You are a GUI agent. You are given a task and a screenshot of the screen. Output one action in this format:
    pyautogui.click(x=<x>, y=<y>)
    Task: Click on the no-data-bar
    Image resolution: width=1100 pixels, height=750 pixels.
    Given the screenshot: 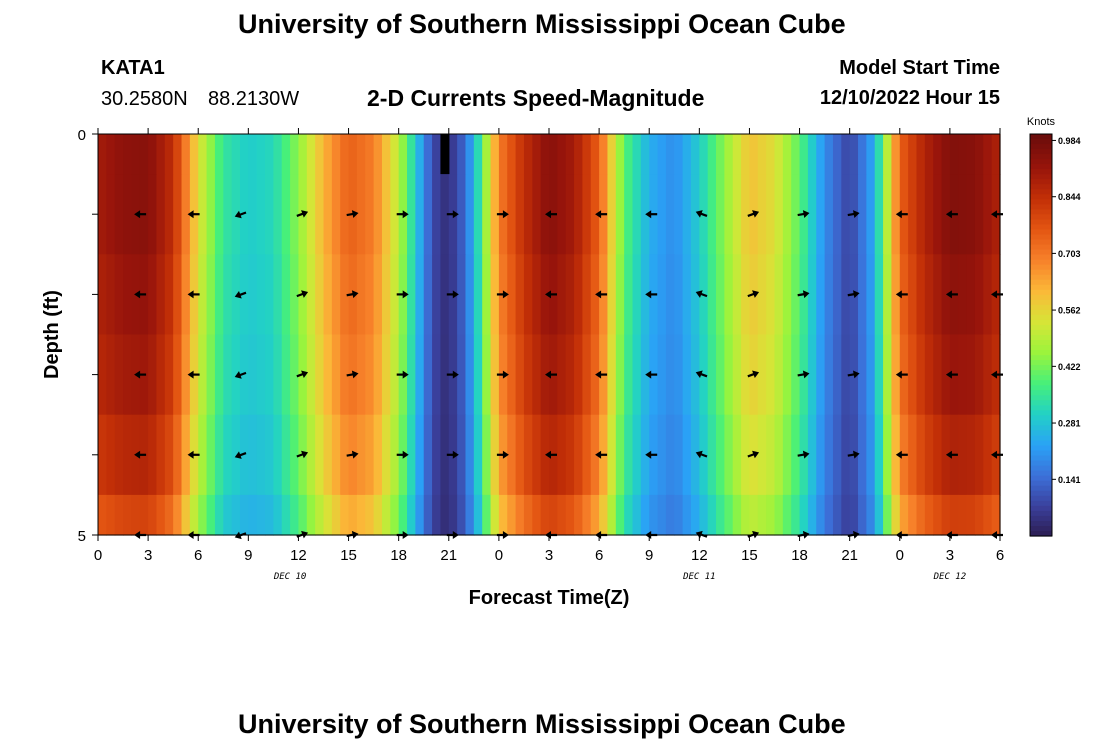 What is the action you would take?
    pyautogui.click(x=445, y=154)
    